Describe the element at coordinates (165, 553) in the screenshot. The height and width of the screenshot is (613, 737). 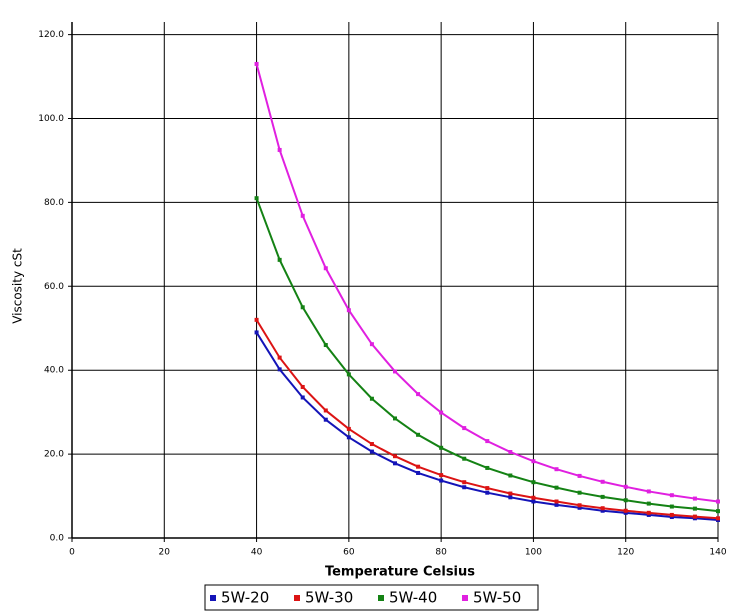
I see `x-tick-label: 20` at that location.